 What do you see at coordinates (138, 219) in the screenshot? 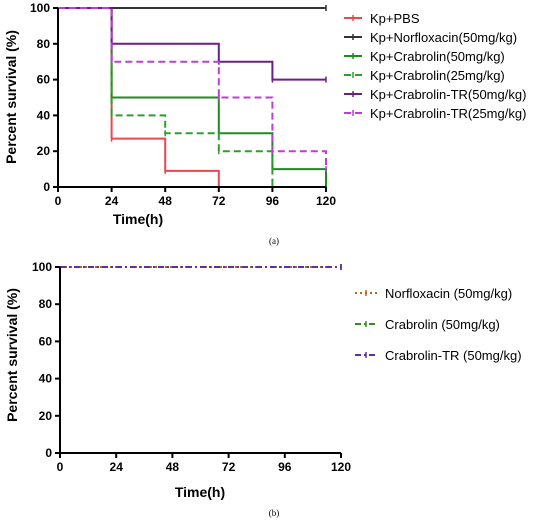
I see `panel-a-xlabel: Time(h)` at bounding box center [138, 219].